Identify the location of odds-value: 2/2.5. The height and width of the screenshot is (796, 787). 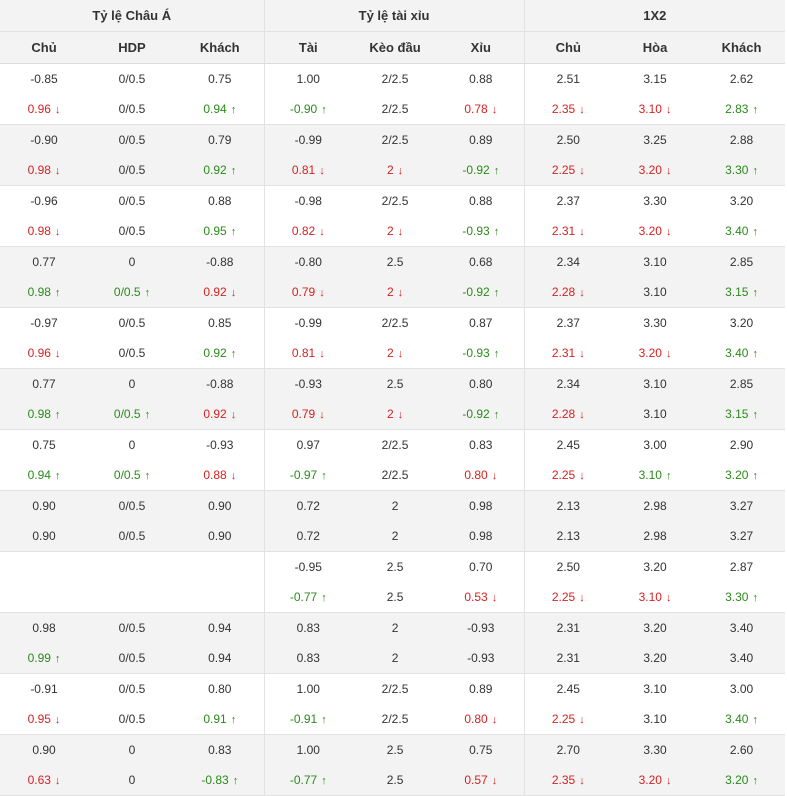
(395, 109).